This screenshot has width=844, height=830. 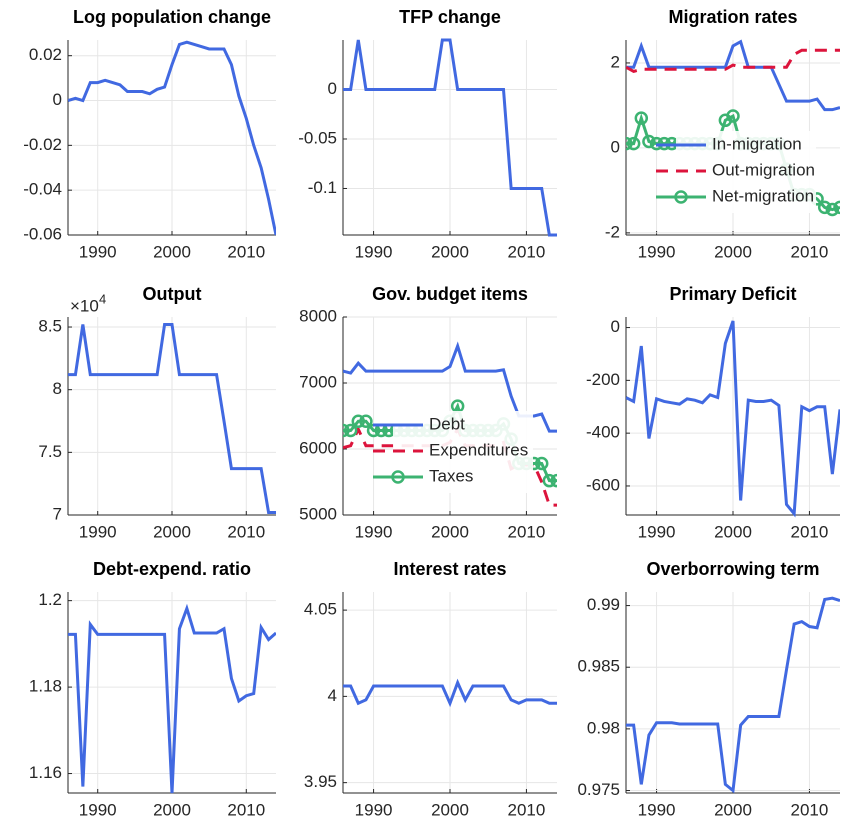 I want to click on legend-label: In-migration, so click(x=757, y=143).